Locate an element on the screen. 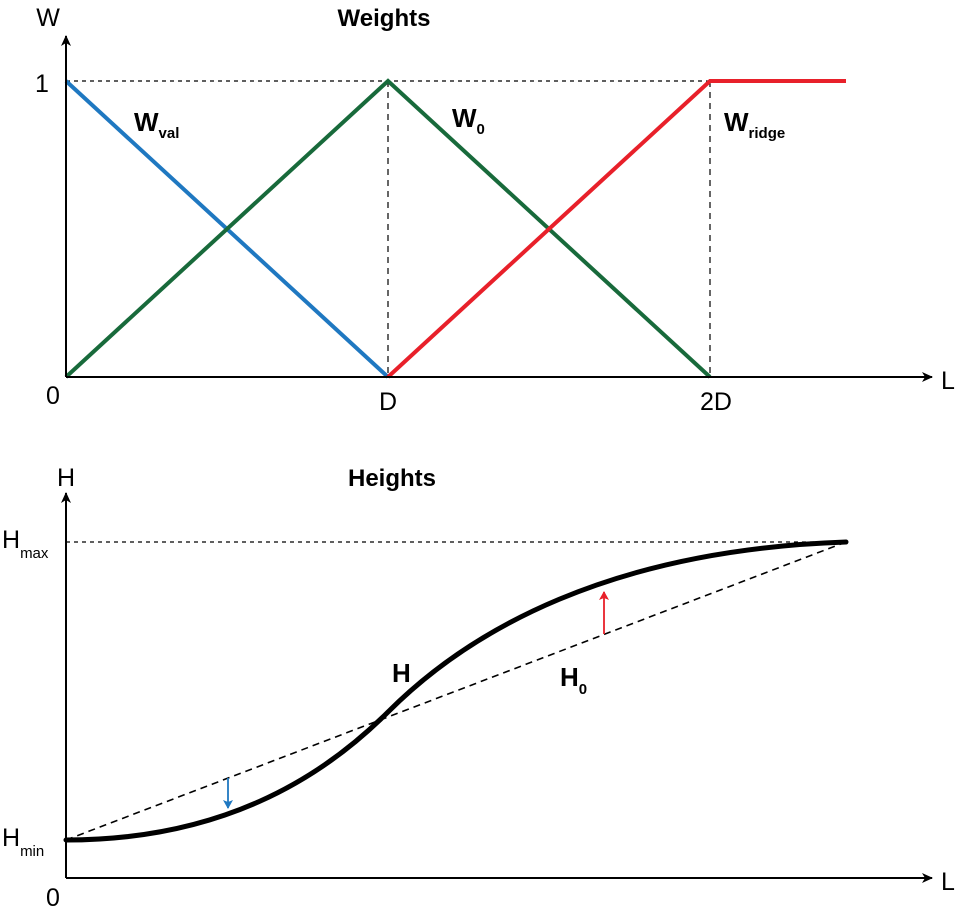 The image size is (956, 914). w-val-label: Wval is located at coordinates (156, 124).